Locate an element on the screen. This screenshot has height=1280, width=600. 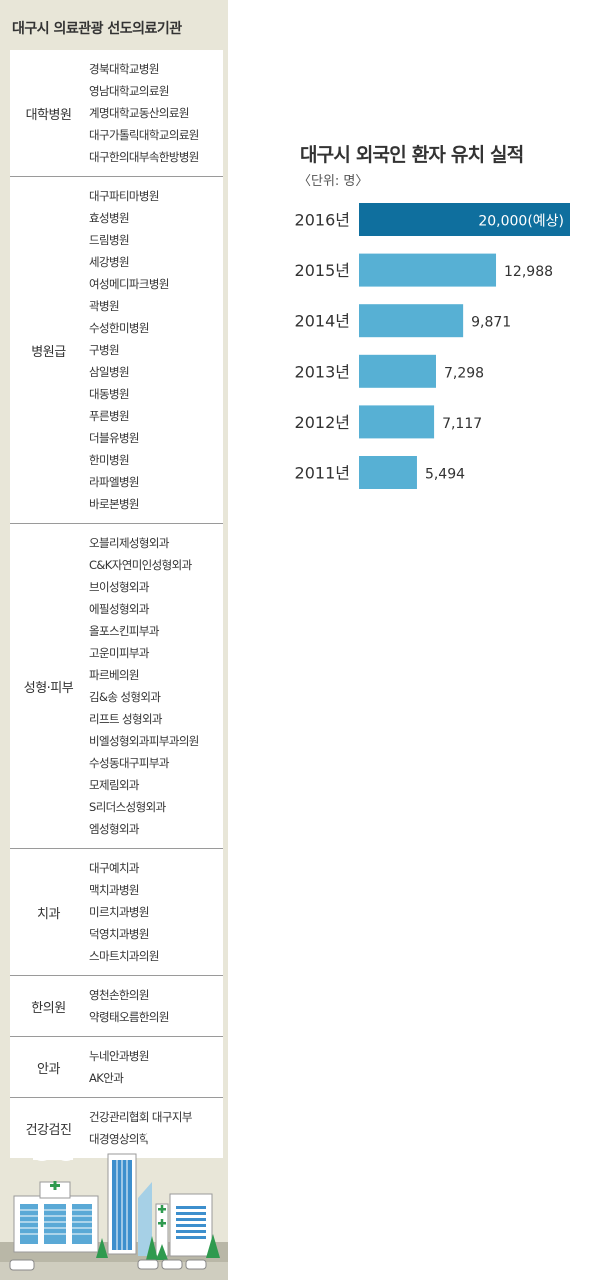
group-label: 대학병원 is located at coordinates (48, 115).